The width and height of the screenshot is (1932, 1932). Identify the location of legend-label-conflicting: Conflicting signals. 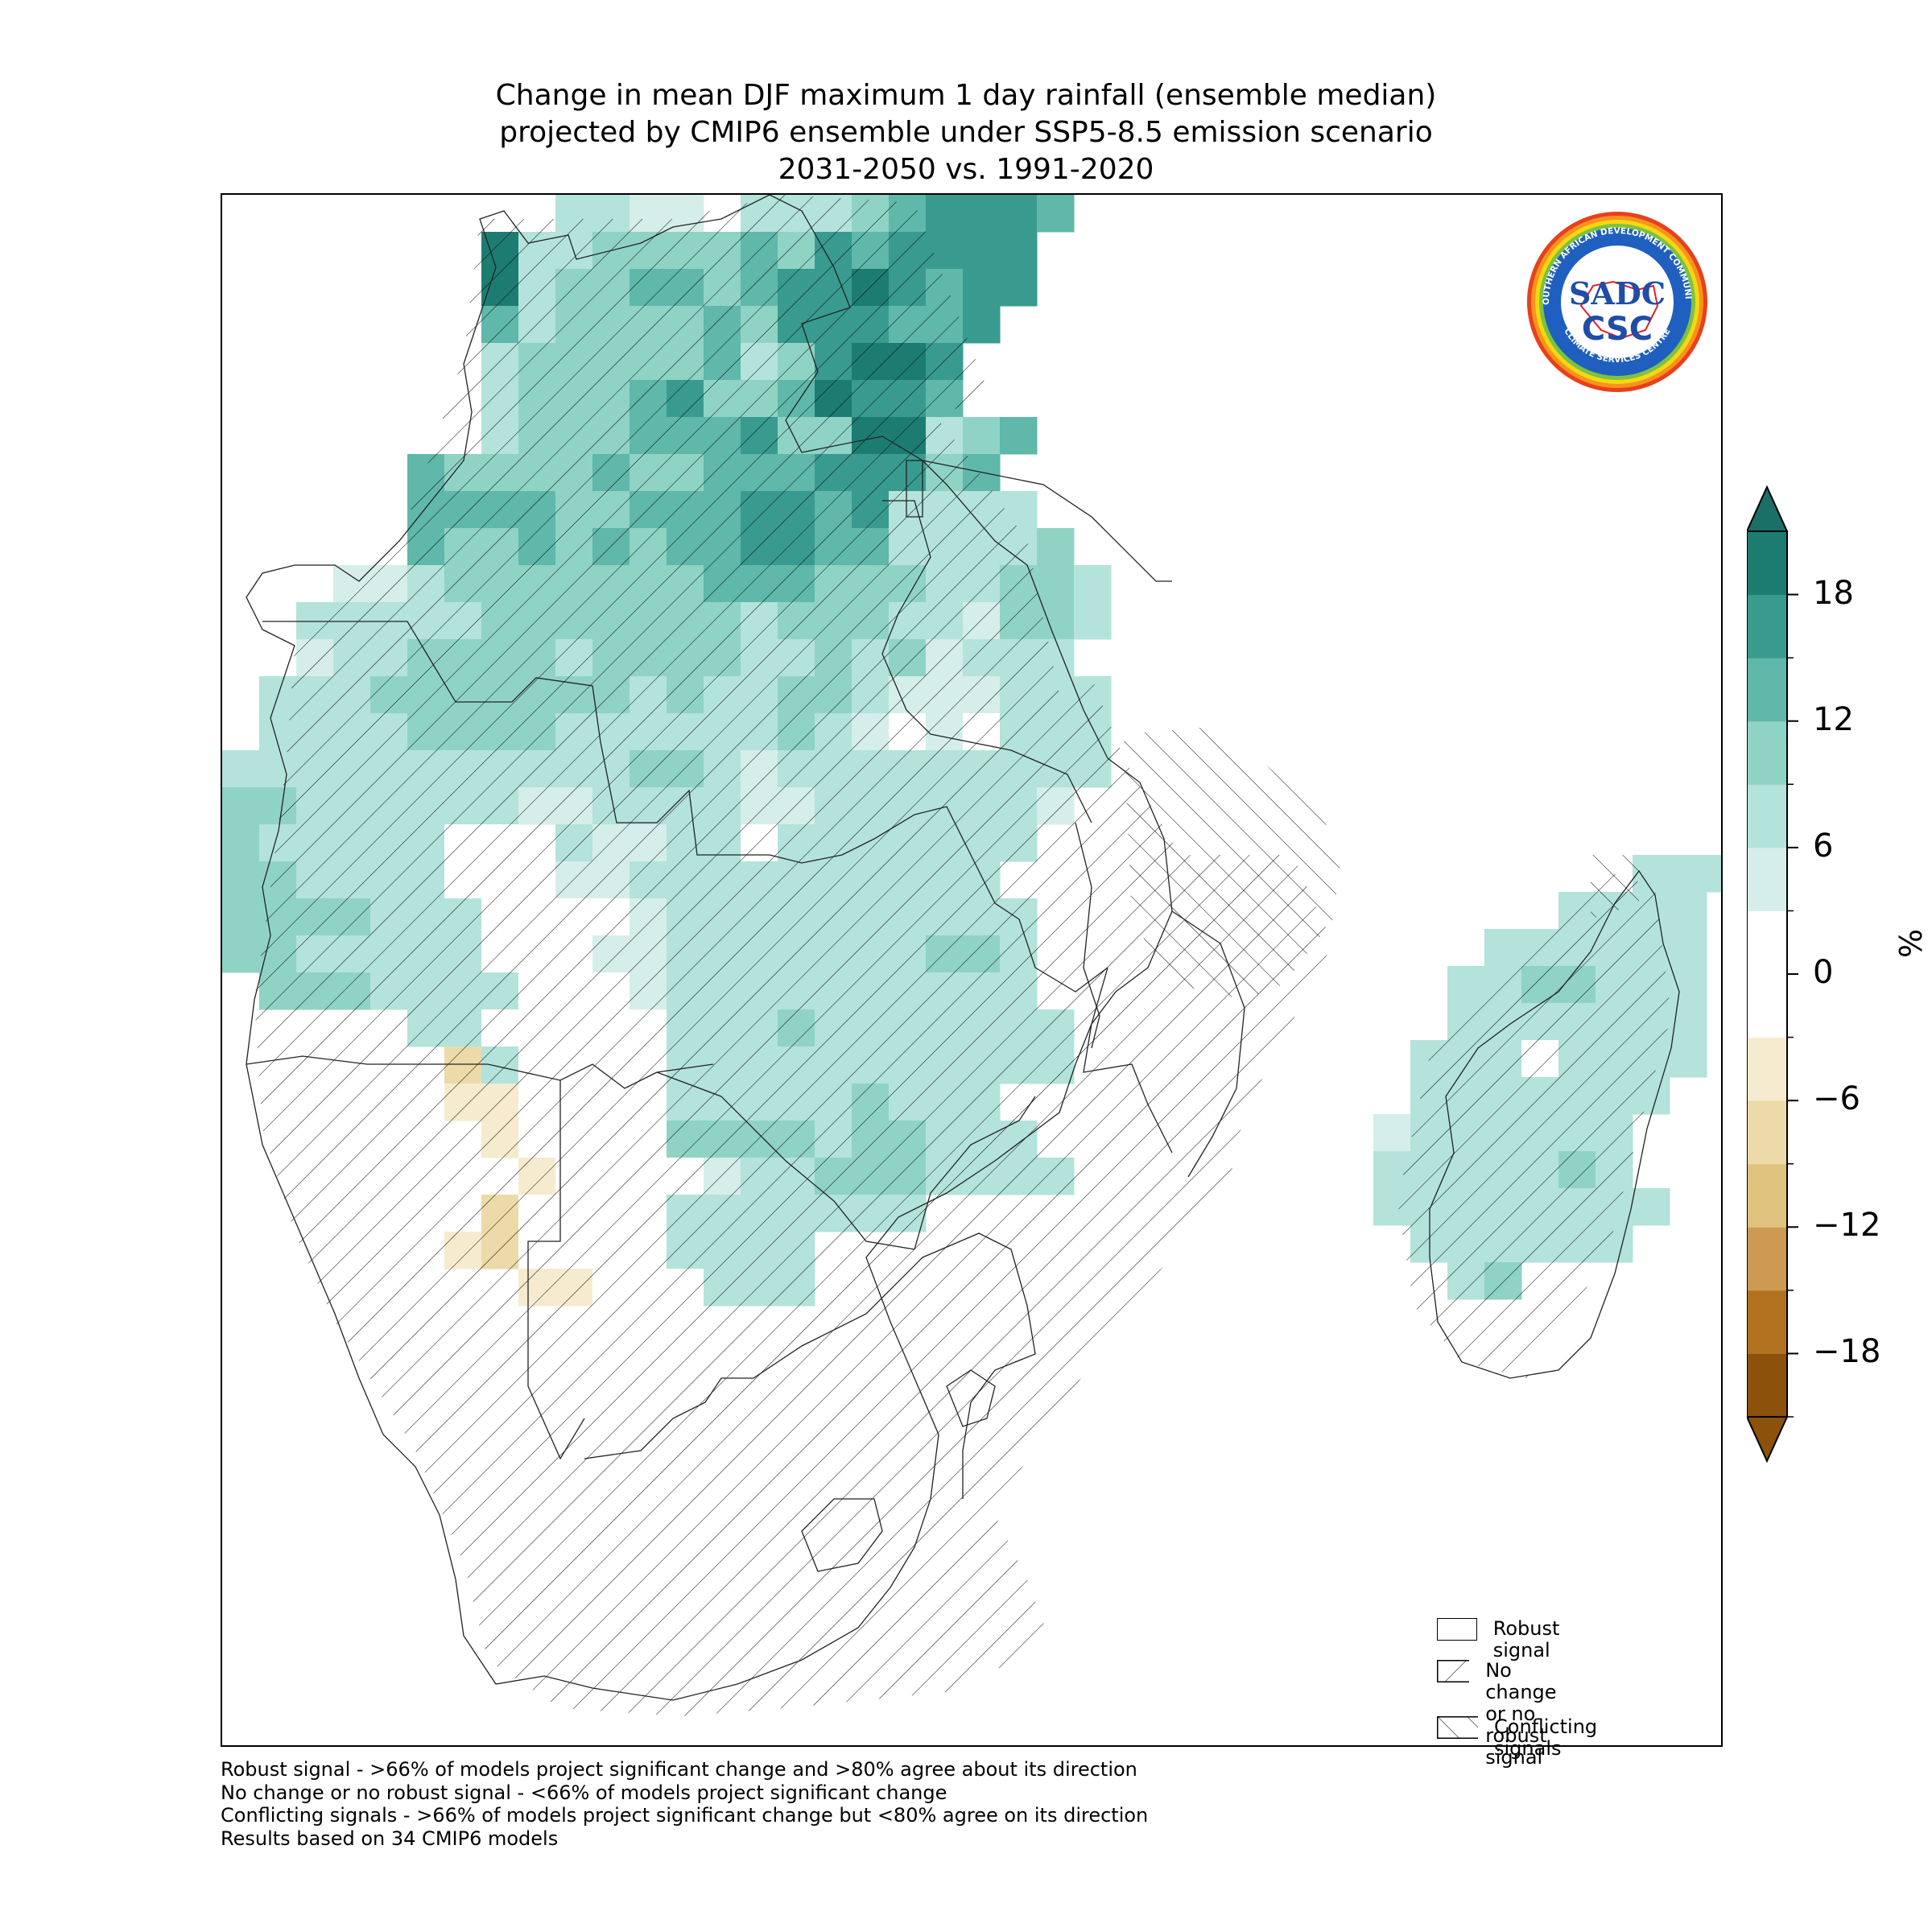
(1546, 1737).